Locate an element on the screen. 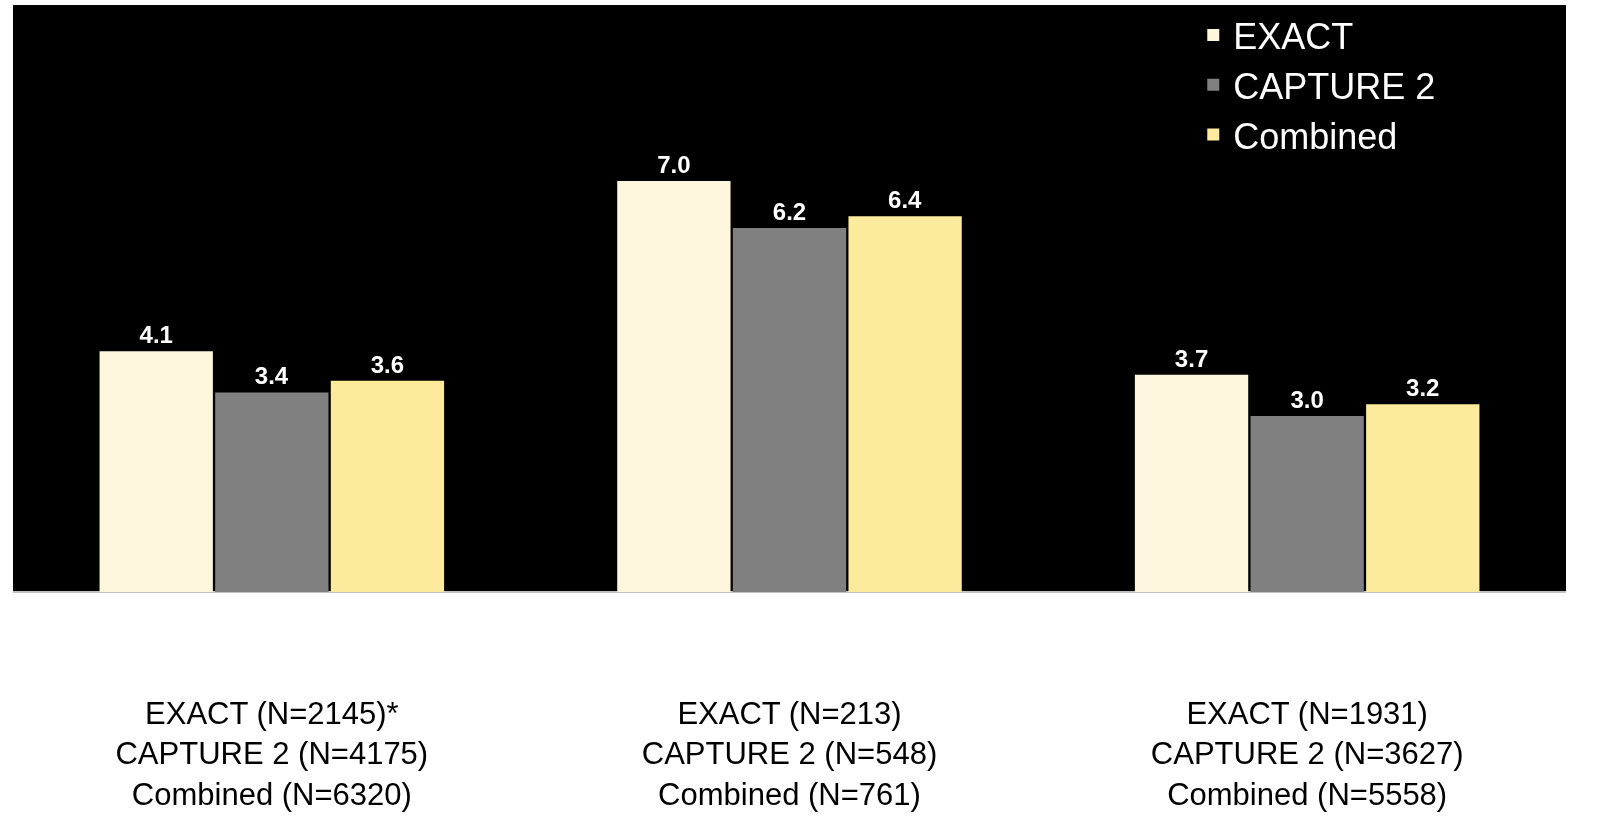 The width and height of the screenshot is (1605, 831). data-label: 3.7 is located at coordinates (1191, 358).